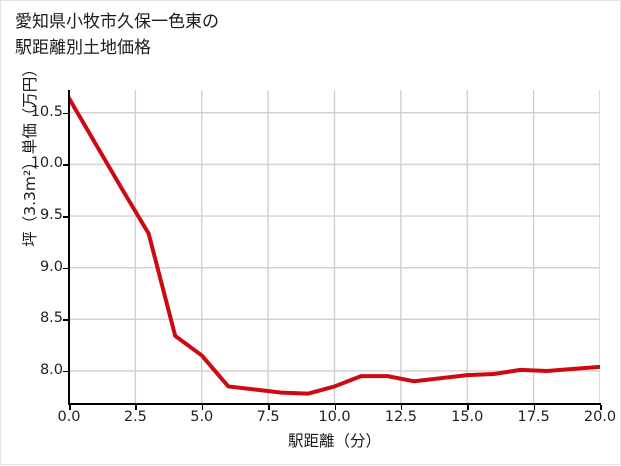 The height and width of the screenshot is (466, 621). What do you see at coordinates (51, 215) in the screenshot?
I see `y-tick-label: 9.5` at bounding box center [51, 215].